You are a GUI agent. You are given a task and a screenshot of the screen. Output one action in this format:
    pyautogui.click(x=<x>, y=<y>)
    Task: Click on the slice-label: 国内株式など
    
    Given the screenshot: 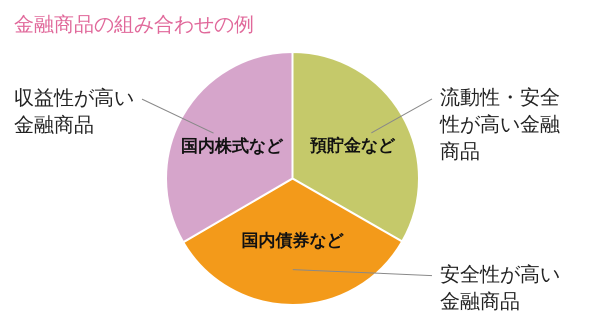 What is the action you would take?
    pyautogui.click(x=232, y=146)
    